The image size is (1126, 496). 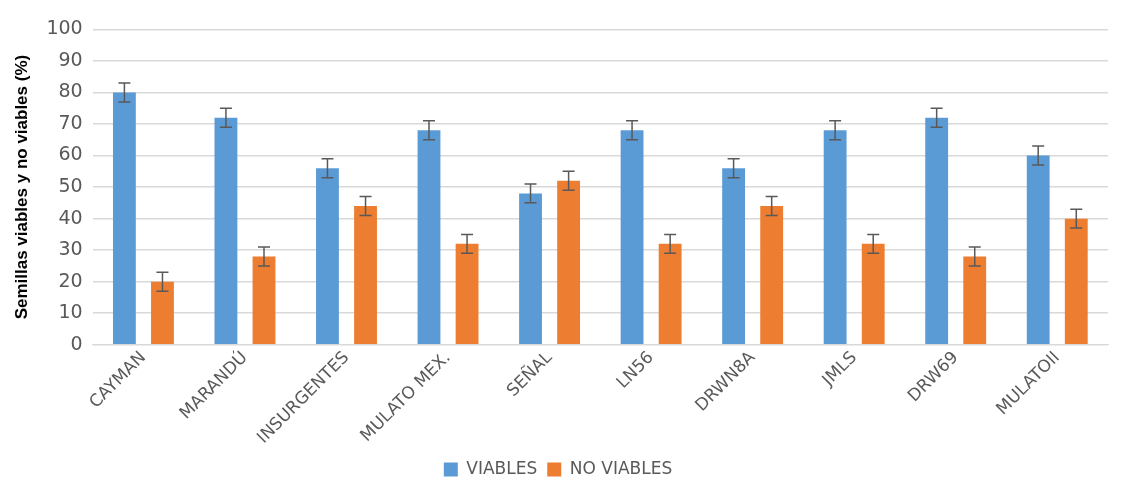 I want to click on y-tick-label: 90, so click(x=70, y=58).